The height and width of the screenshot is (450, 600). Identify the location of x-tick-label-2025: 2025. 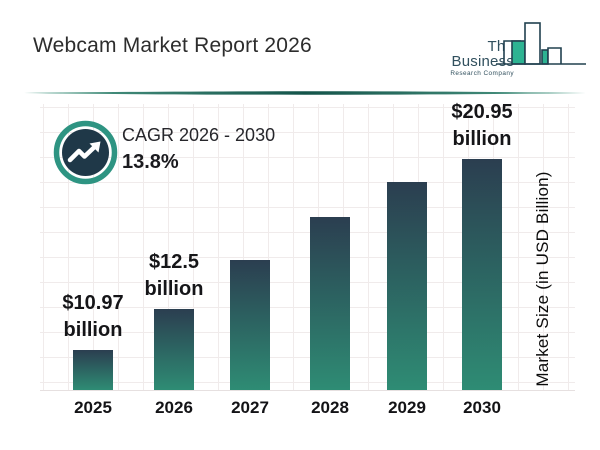
(93, 407).